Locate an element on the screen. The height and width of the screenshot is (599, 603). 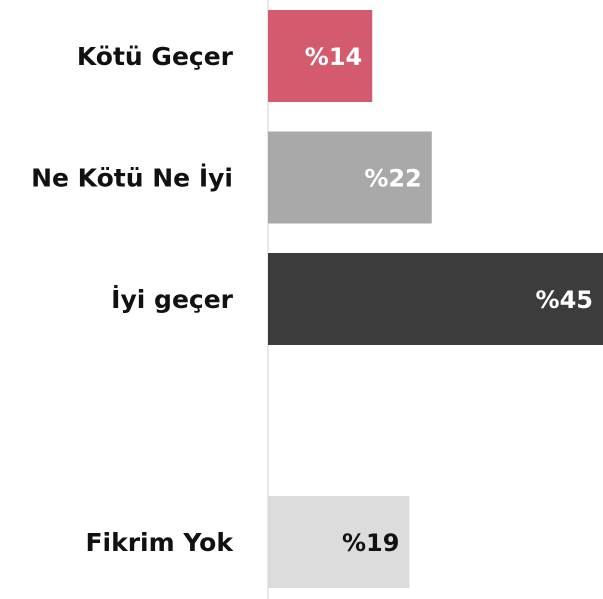
category-label: Fikrim Yok is located at coordinates (159, 542).